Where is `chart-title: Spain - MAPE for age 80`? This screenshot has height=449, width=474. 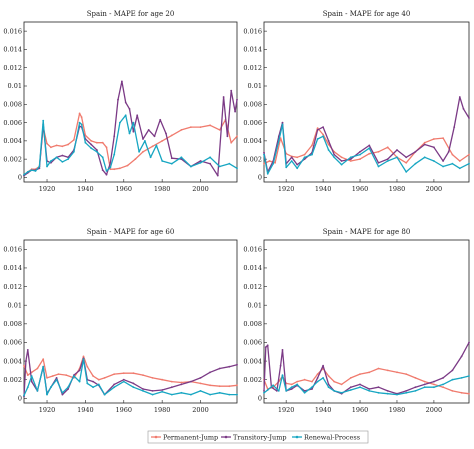 chart-title: Spain - MAPE for age 80 is located at coordinates (367, 232).